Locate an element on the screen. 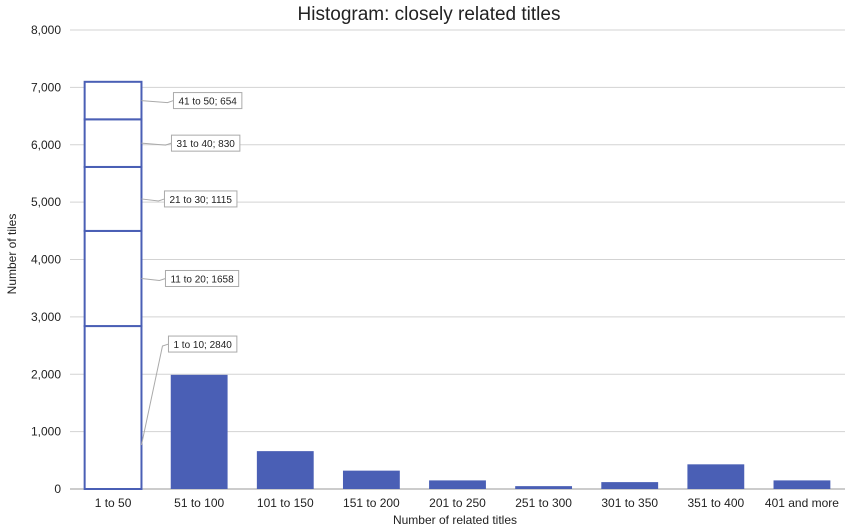 The image size is (850, 528). x-tick-label: 401 and more is located at coordinates (802, 503).